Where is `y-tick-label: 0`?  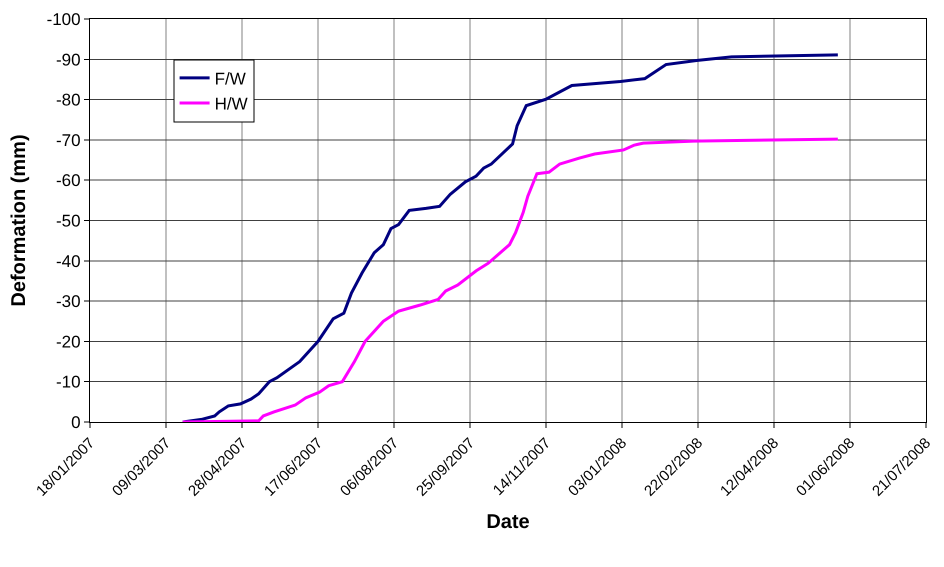
y-tick-label: 0 is located at coordinates (76, 422).